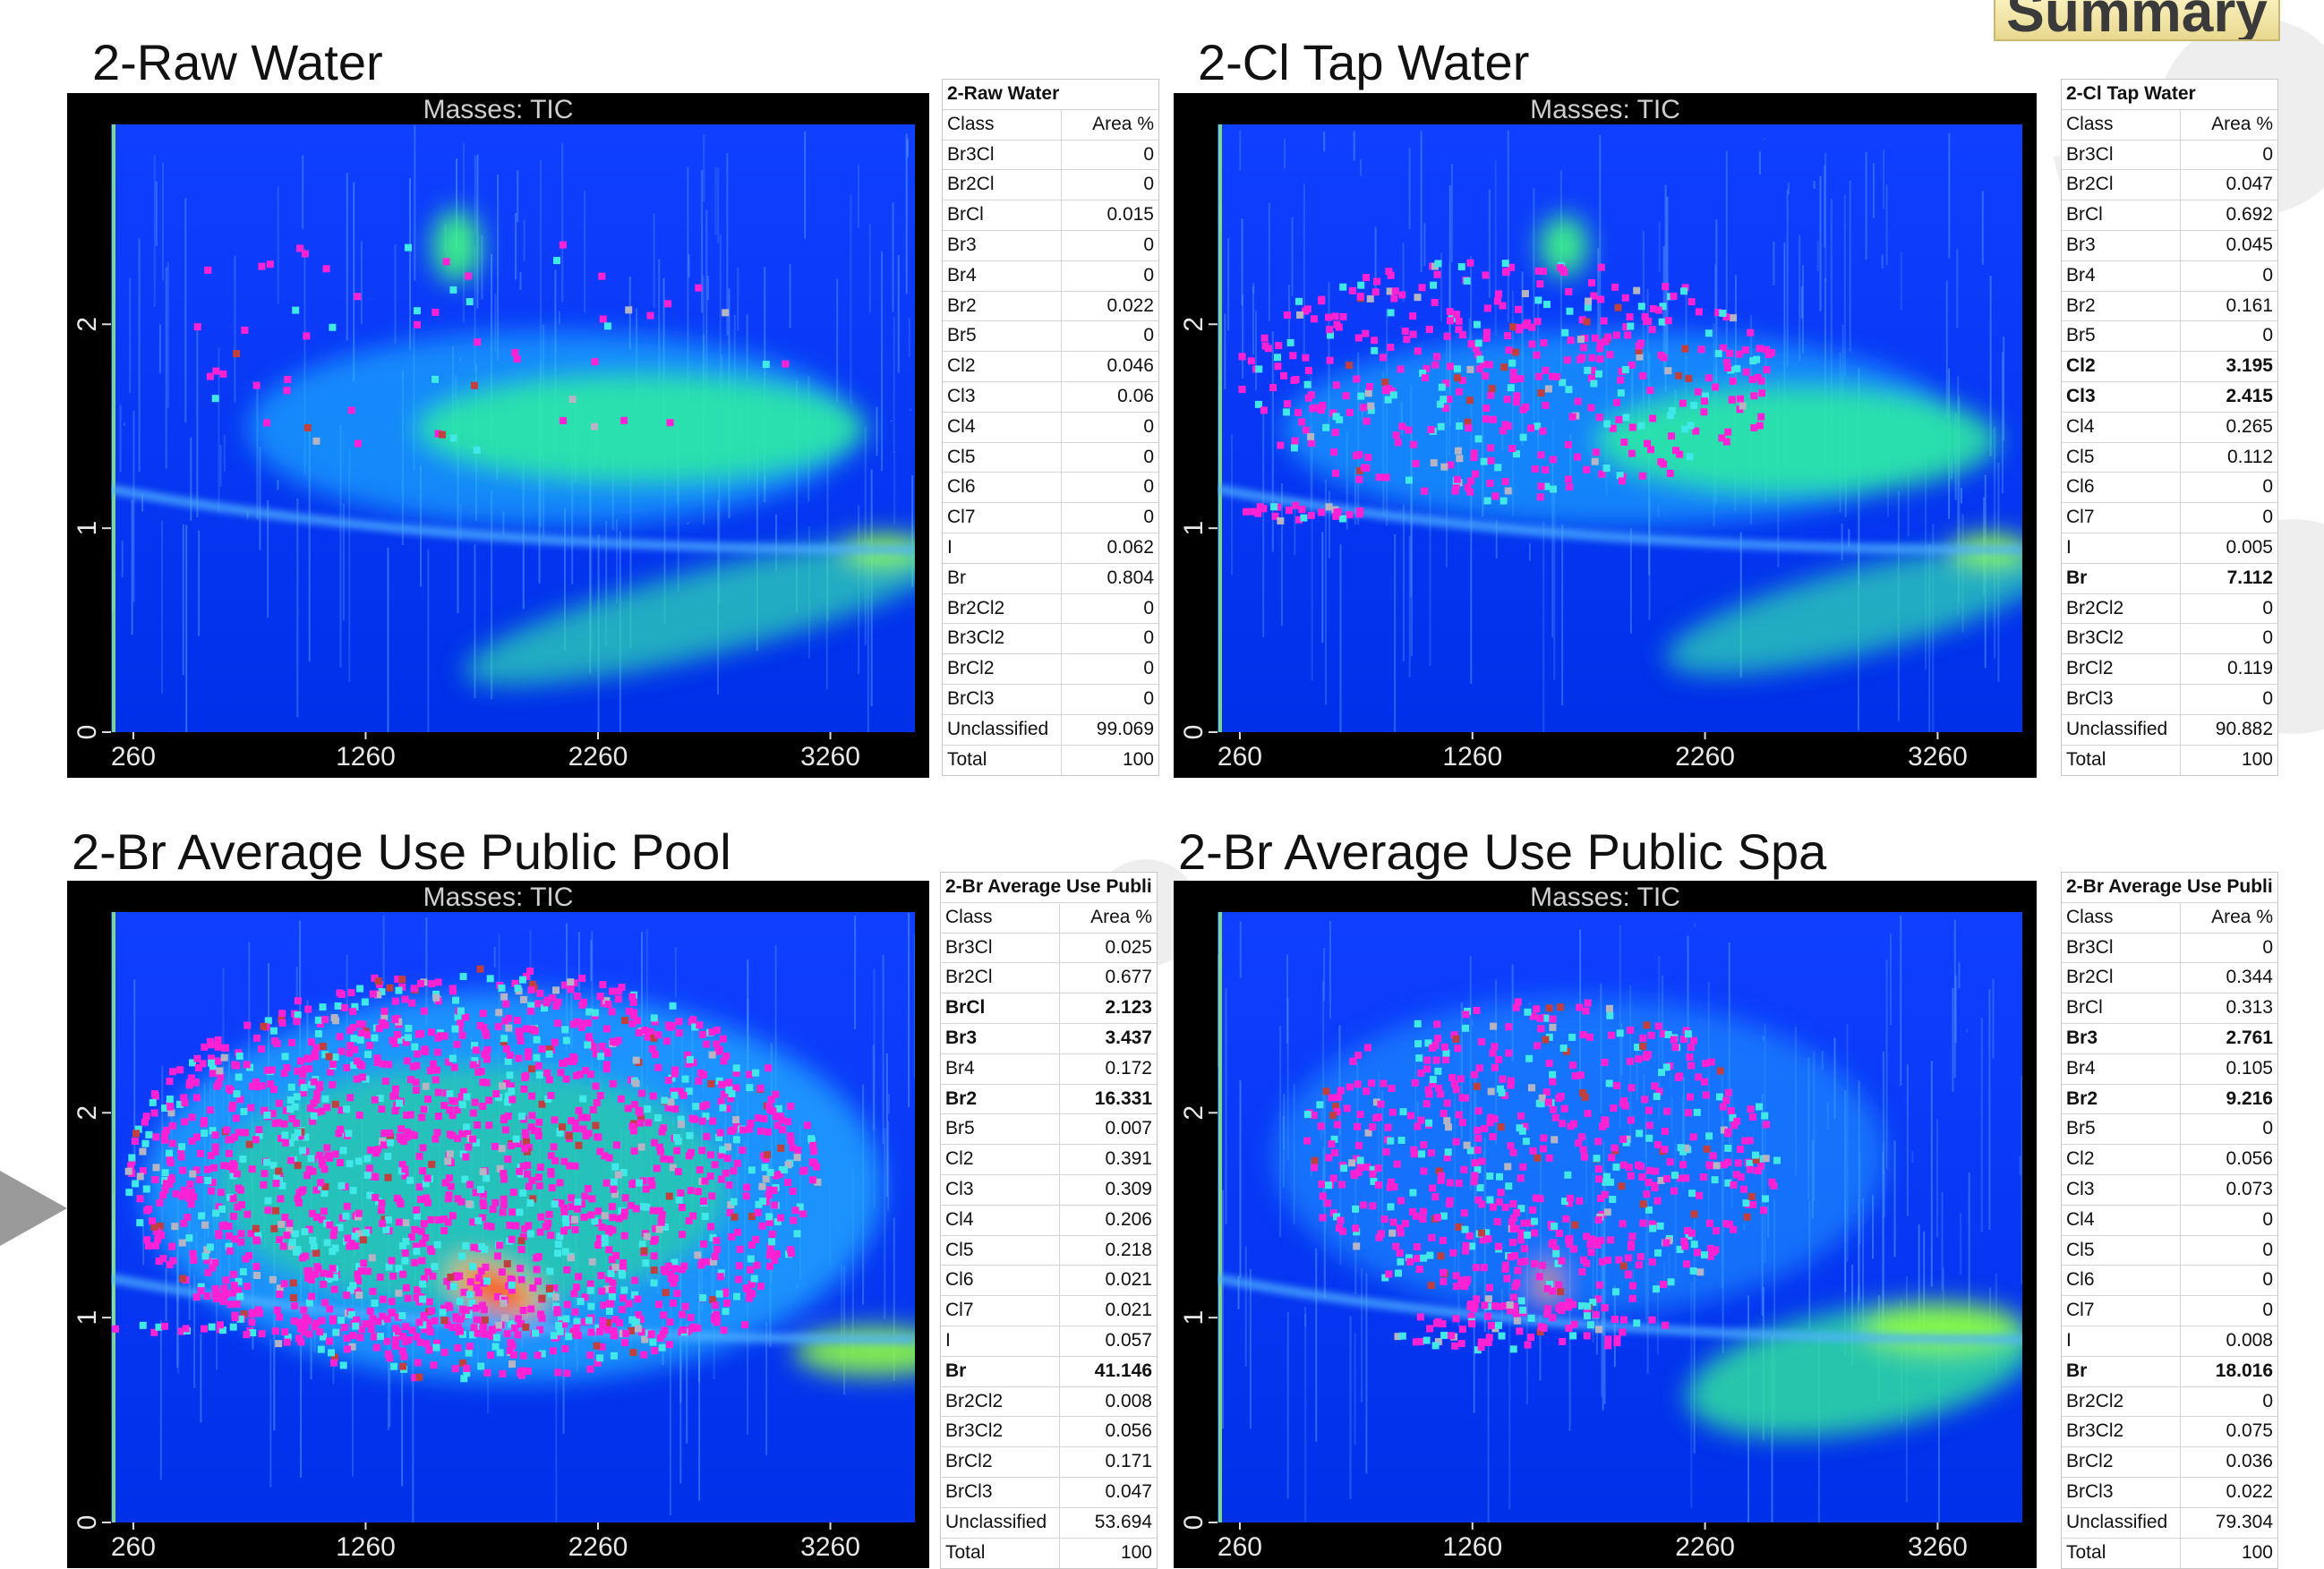 The height and width of the screenshot is (1569, 2324). What do you see at coordinates (2229, 730) in the screenshot?
I see `area-cell: 90.882` at bounding box center [2229, 730].